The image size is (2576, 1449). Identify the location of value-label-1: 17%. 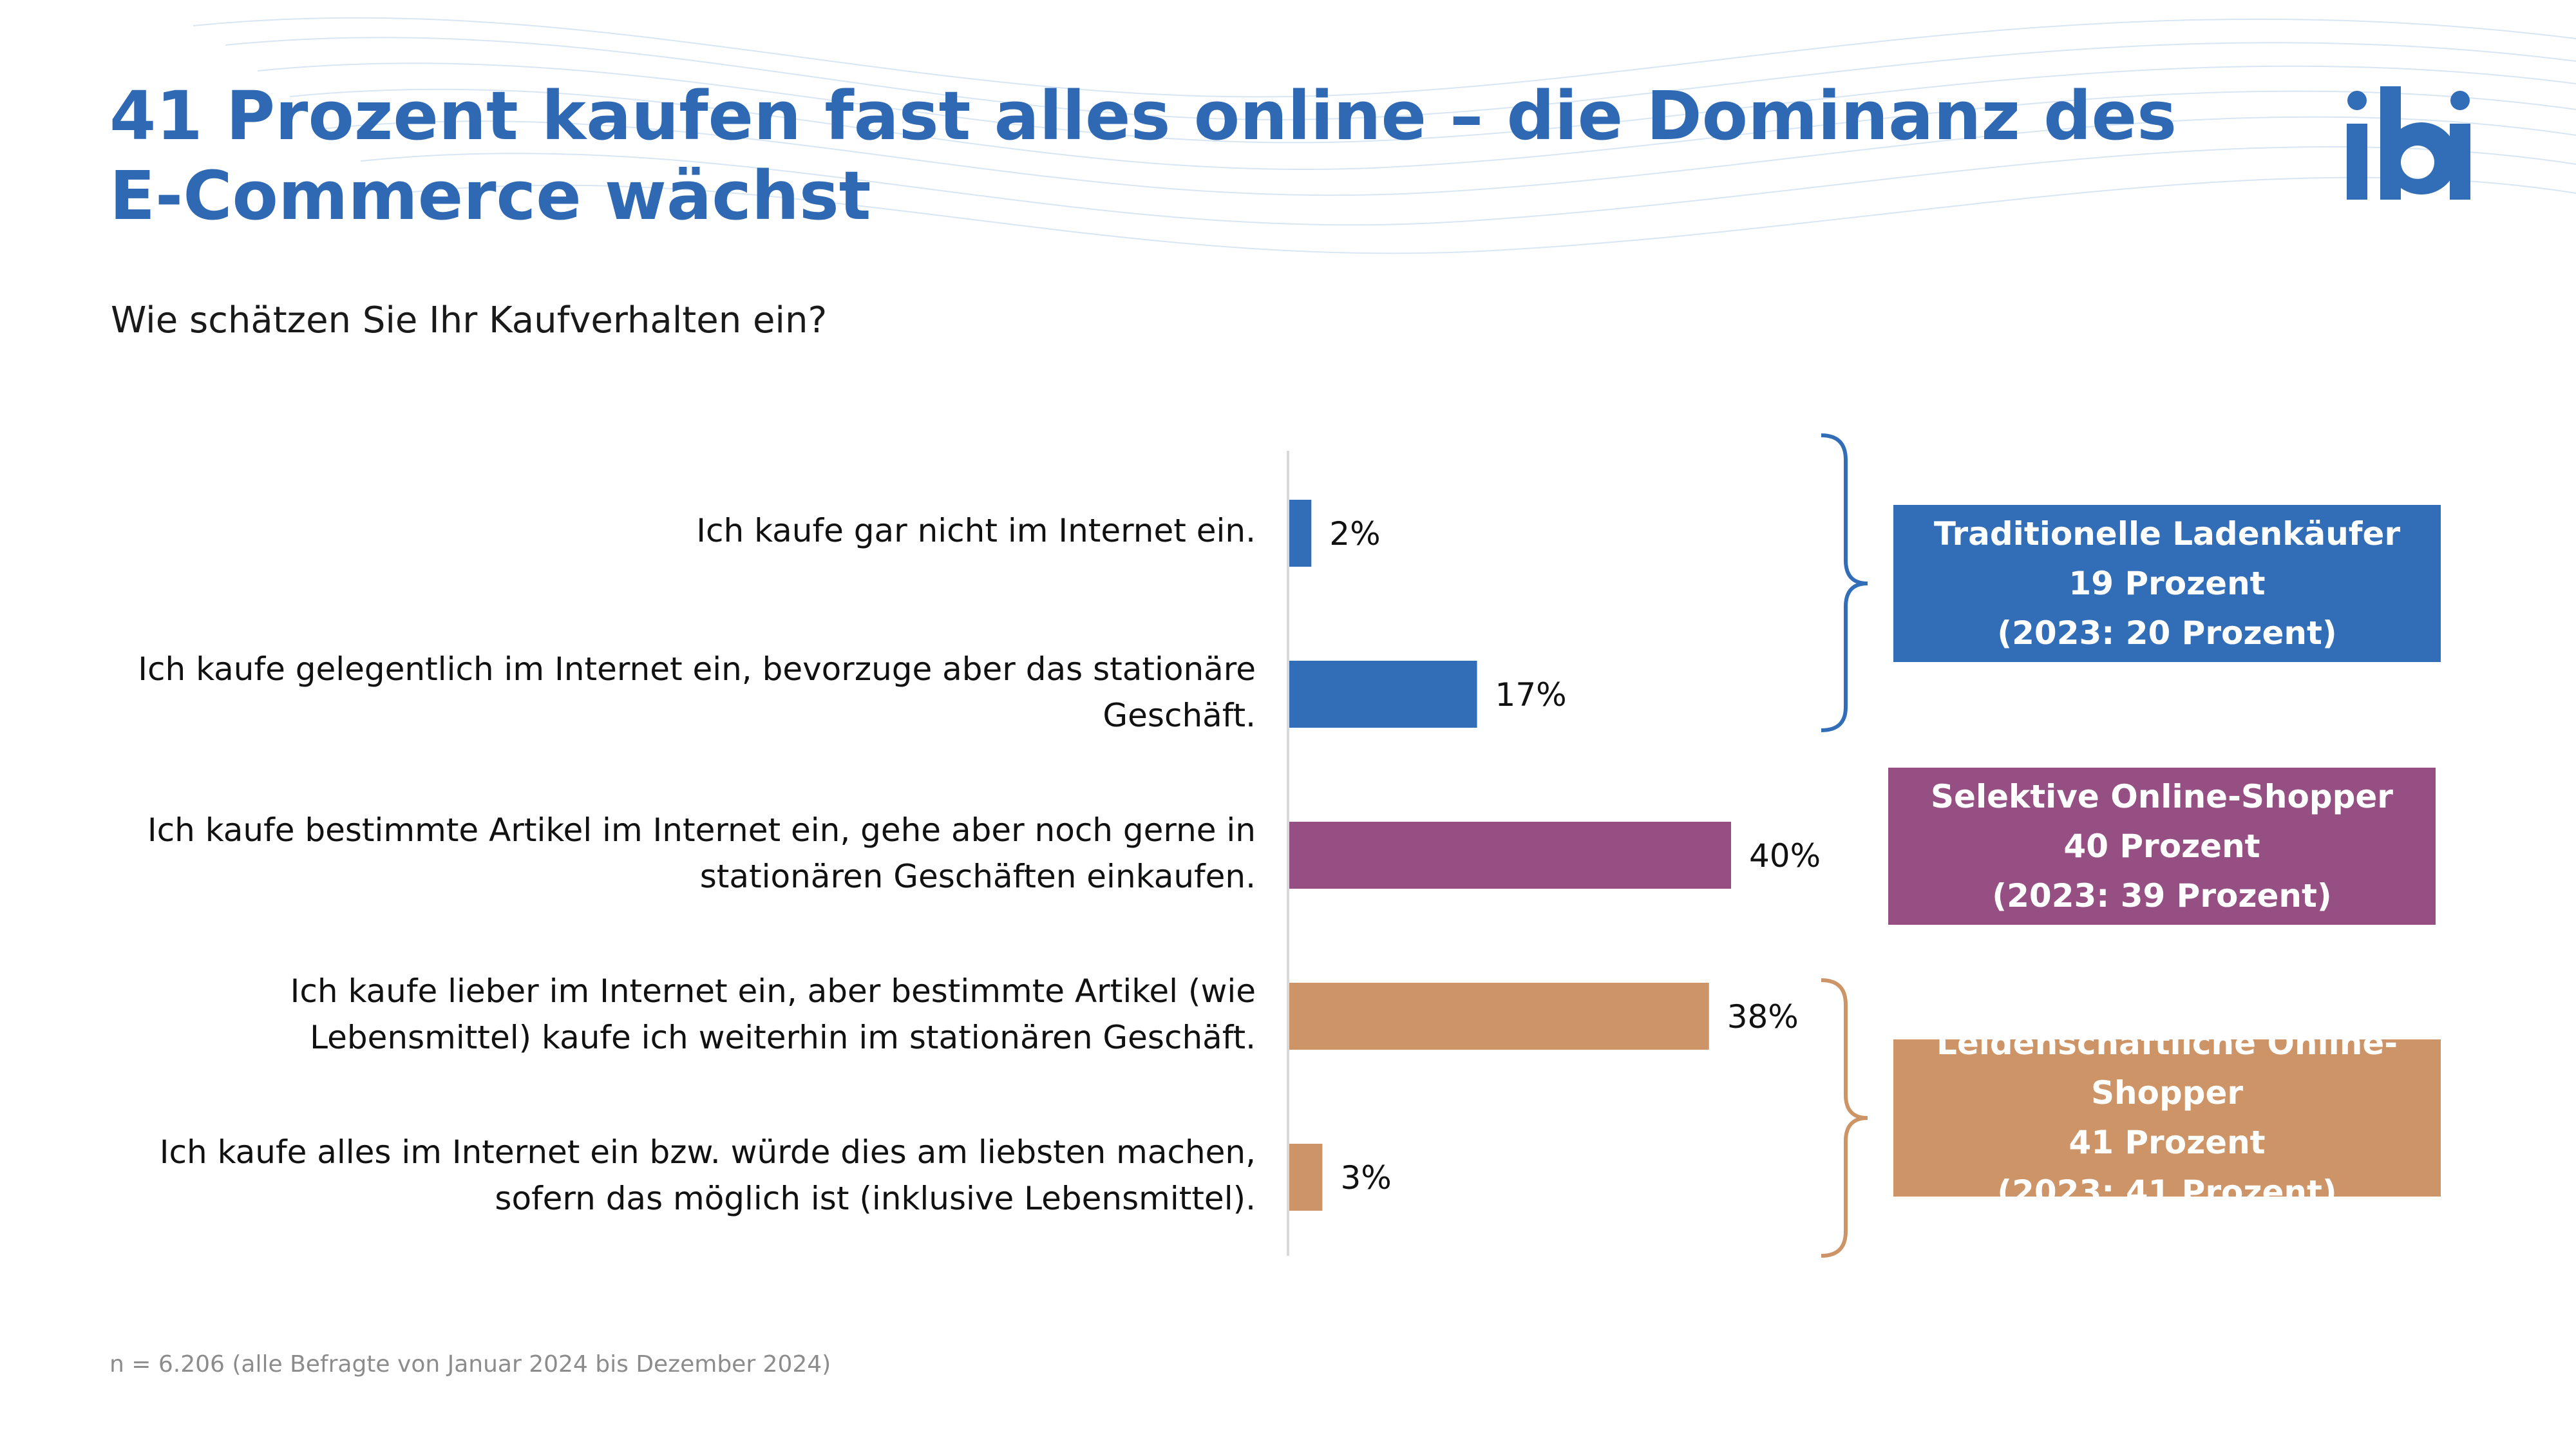
(1531, 695).